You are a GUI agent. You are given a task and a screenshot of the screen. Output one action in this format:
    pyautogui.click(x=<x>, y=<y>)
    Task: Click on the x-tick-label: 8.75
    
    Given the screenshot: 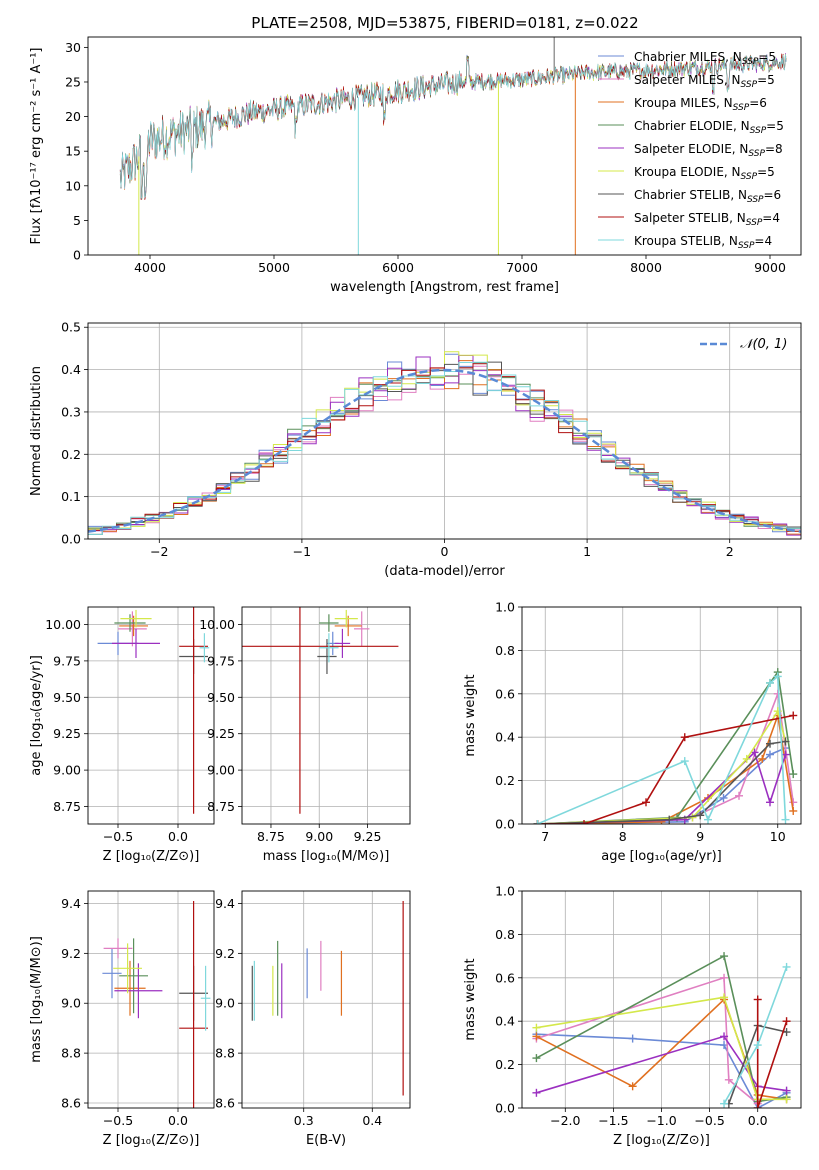 What is the action you would take?
    pyautogui.click(x=271, y=836)
    